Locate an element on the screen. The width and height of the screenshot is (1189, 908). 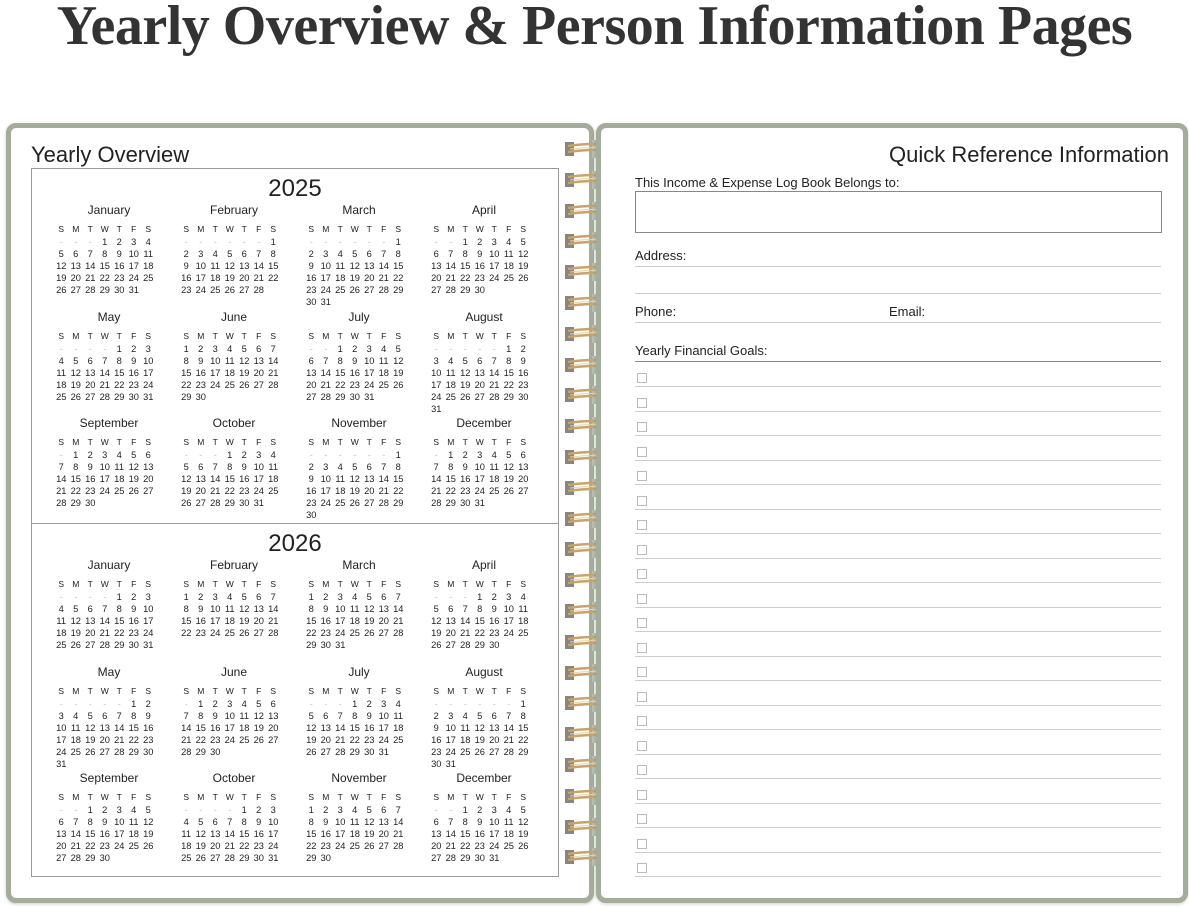
week-row: 6 7 8 9 10 11 12 is located at coordinates (484, 254).